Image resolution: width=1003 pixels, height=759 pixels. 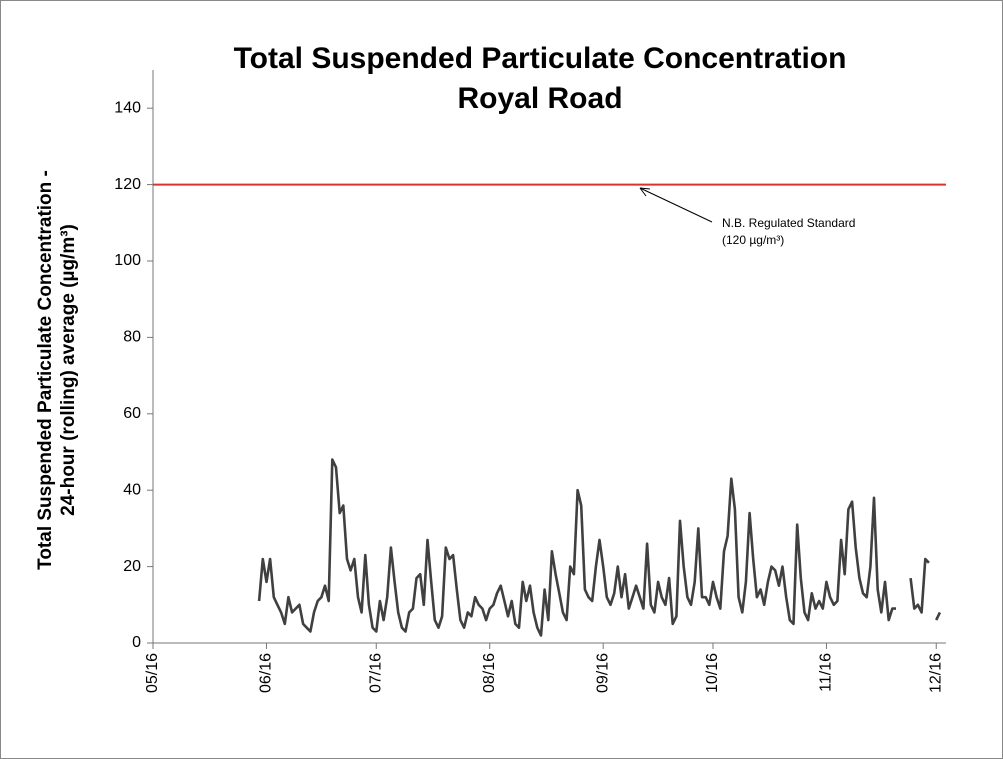 I want to click on y-axis-label: 24-hour (rolling) average (µg/m³), so click(x=68, y=370).